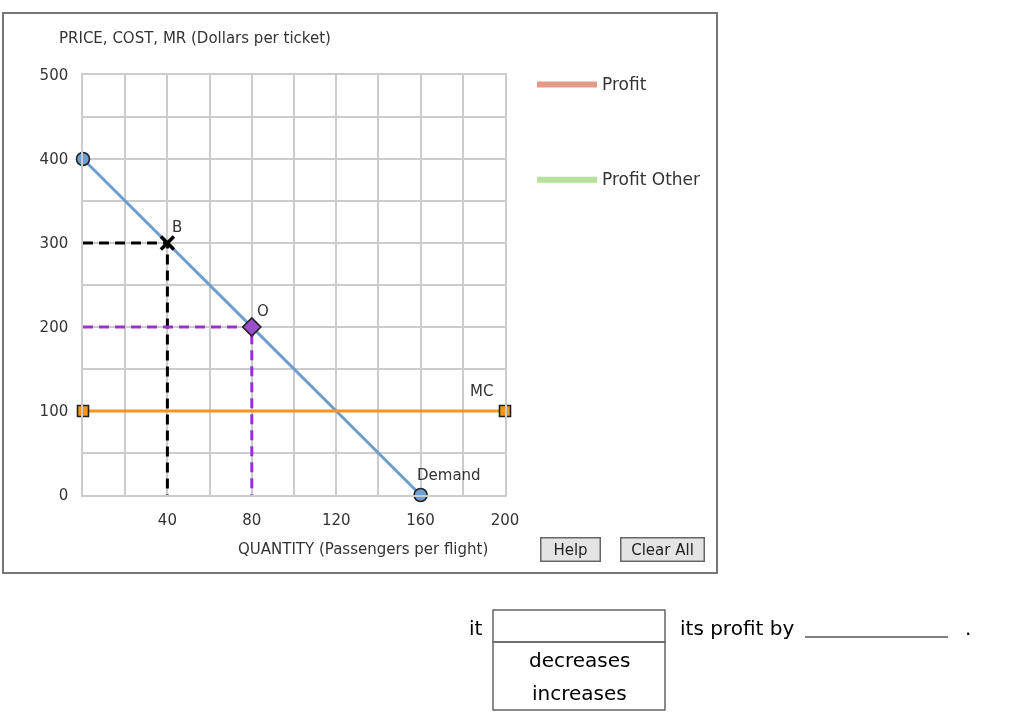 The height and width of the screenshot is (725, 1024). I want to click on y-tick-label: 100, so click(54, 411).